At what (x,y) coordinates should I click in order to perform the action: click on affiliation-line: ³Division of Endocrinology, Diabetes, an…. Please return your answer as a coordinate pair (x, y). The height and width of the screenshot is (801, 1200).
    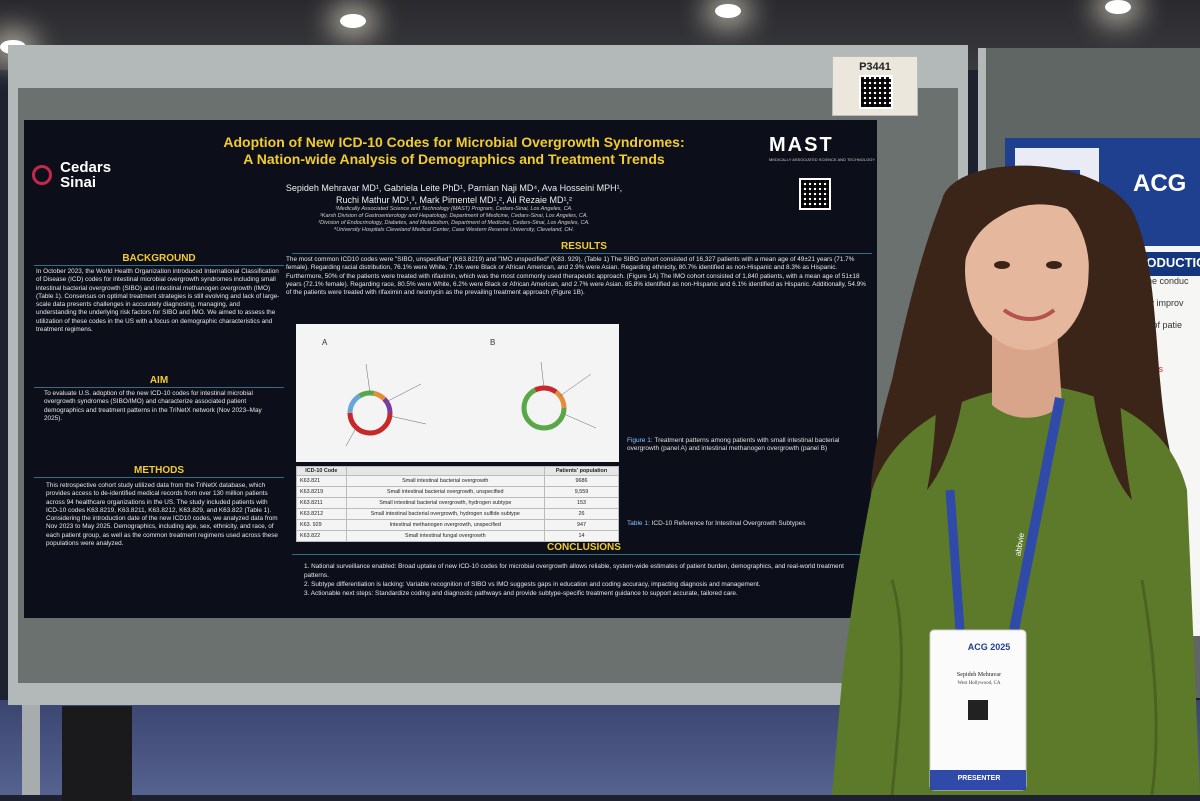
    Looking at the image, I should click on (454, 223).